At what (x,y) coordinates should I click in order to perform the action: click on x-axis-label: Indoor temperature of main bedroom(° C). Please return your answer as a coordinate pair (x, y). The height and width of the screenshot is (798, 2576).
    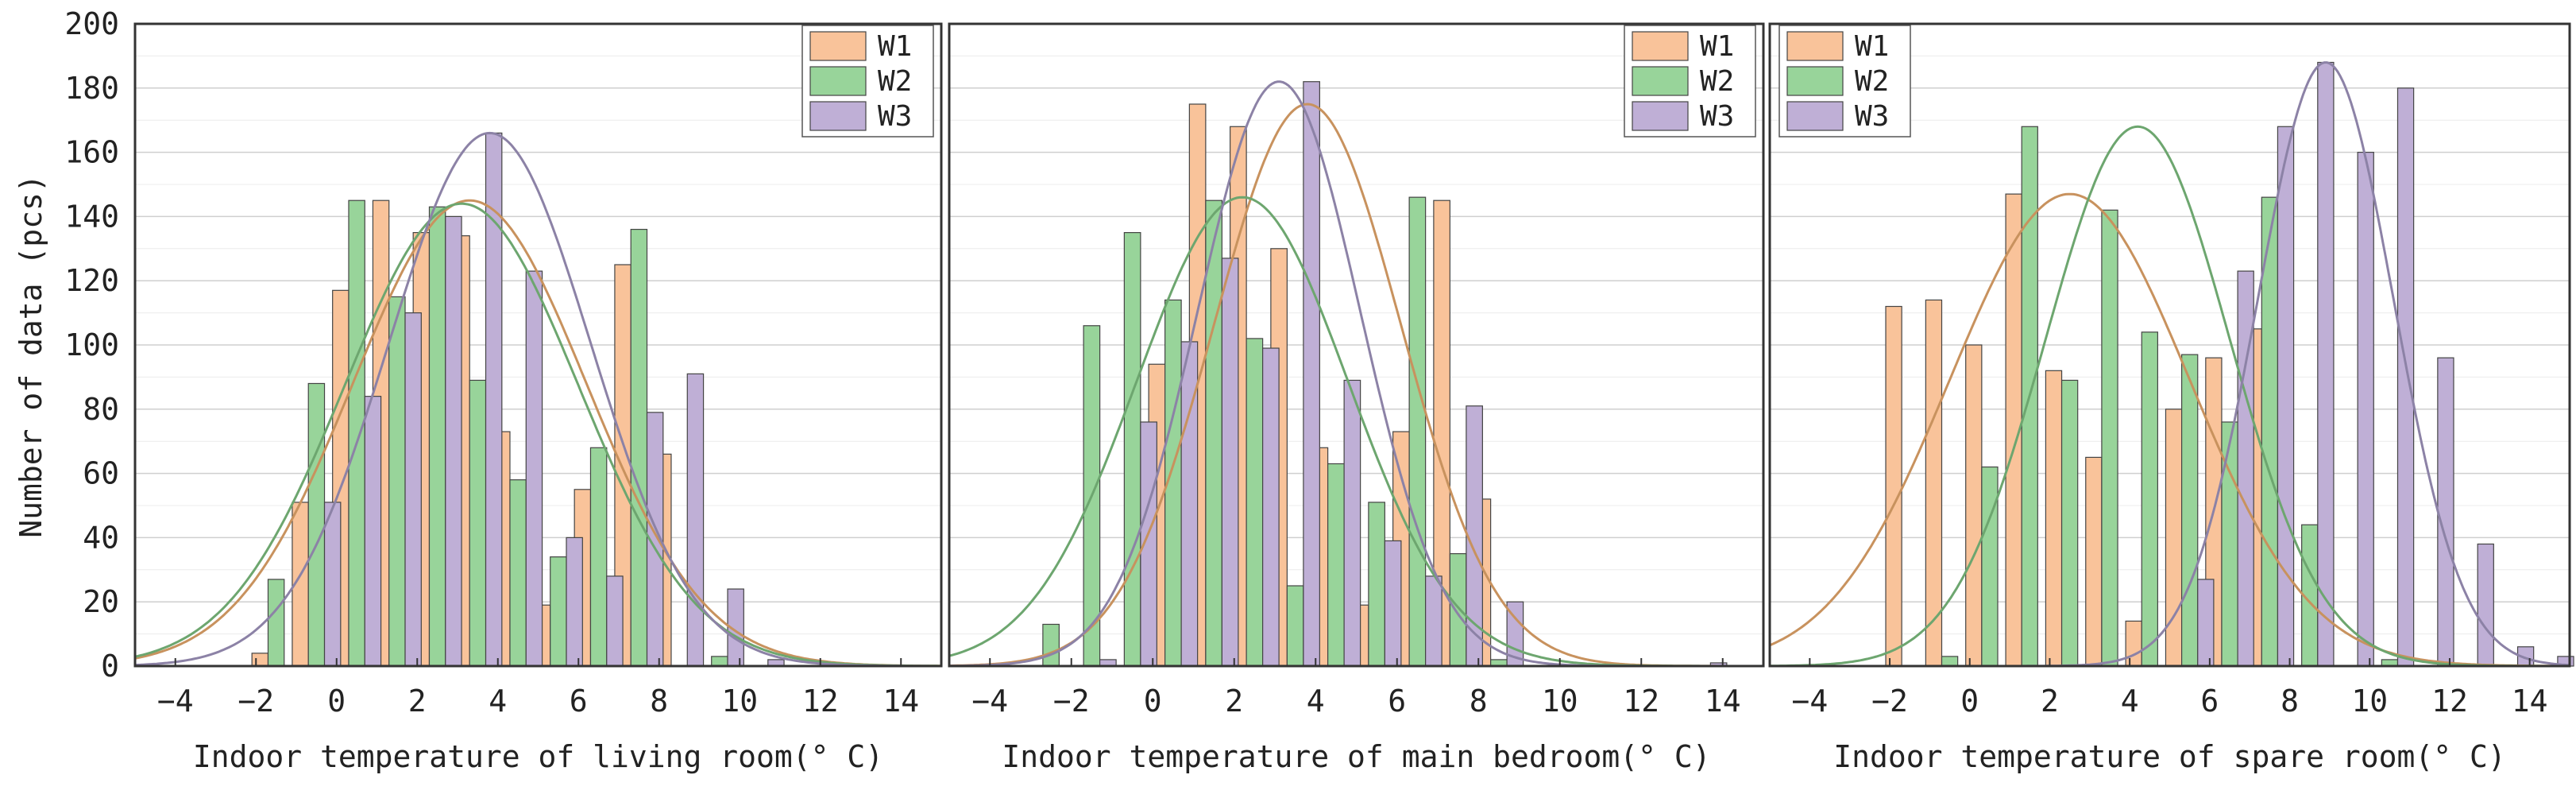
    Looking at the image, I should click on (1356, 756).